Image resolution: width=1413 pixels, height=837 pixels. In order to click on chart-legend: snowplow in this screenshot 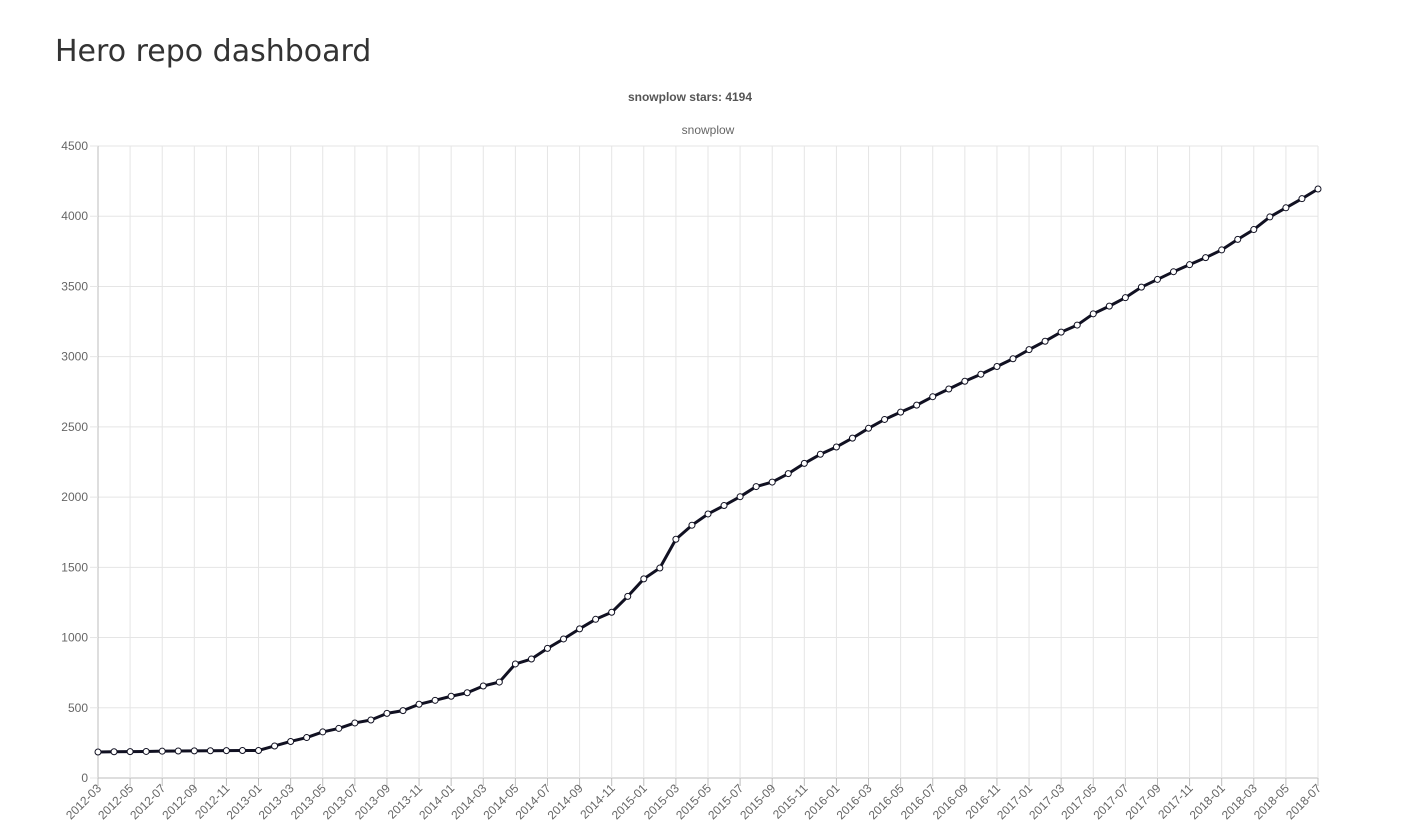, I will do `click(708, 130)`.